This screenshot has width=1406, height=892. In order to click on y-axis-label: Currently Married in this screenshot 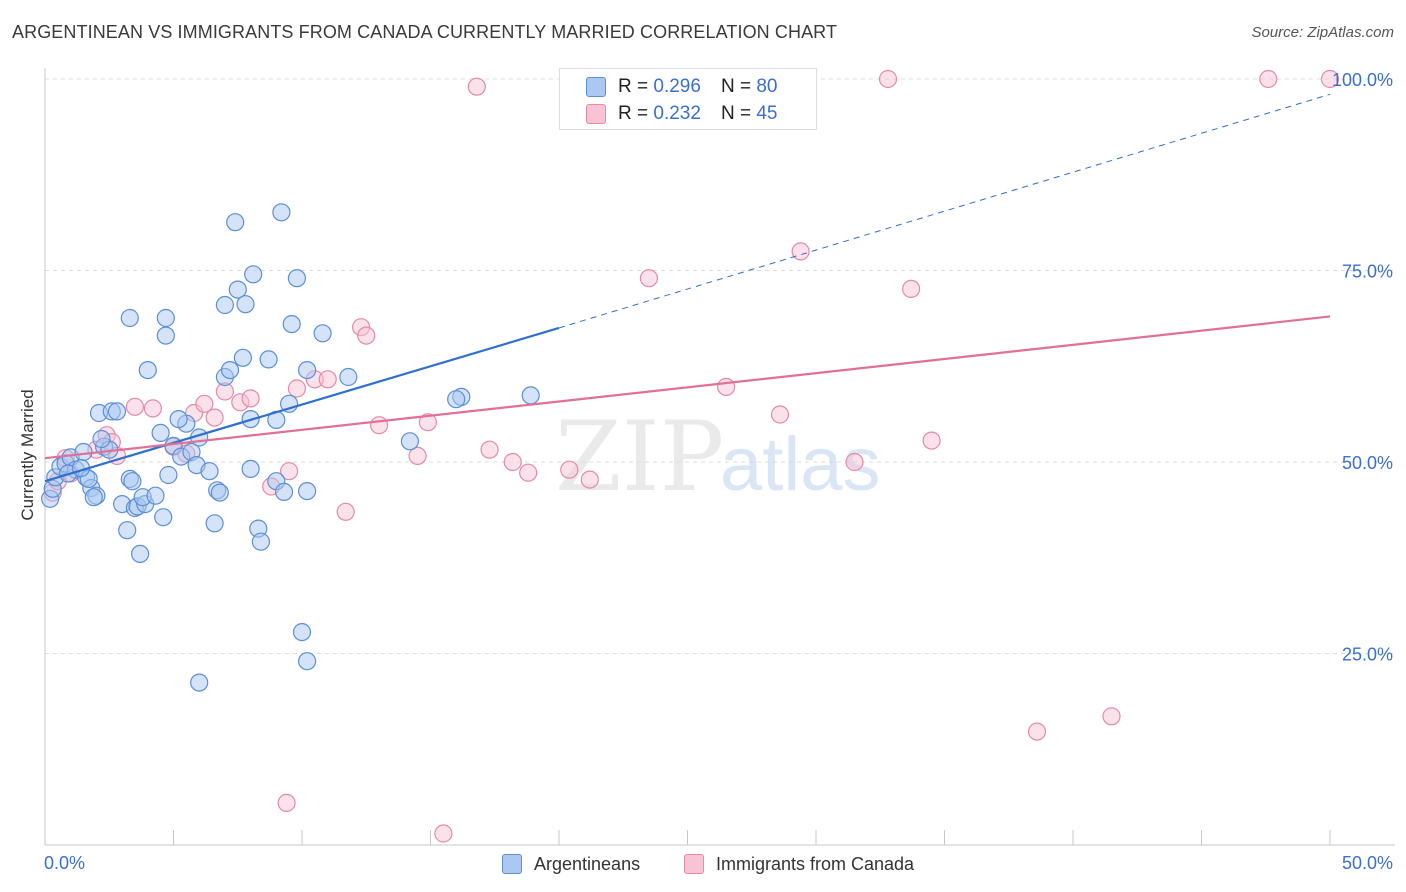, I will do `click(27, 455)`.